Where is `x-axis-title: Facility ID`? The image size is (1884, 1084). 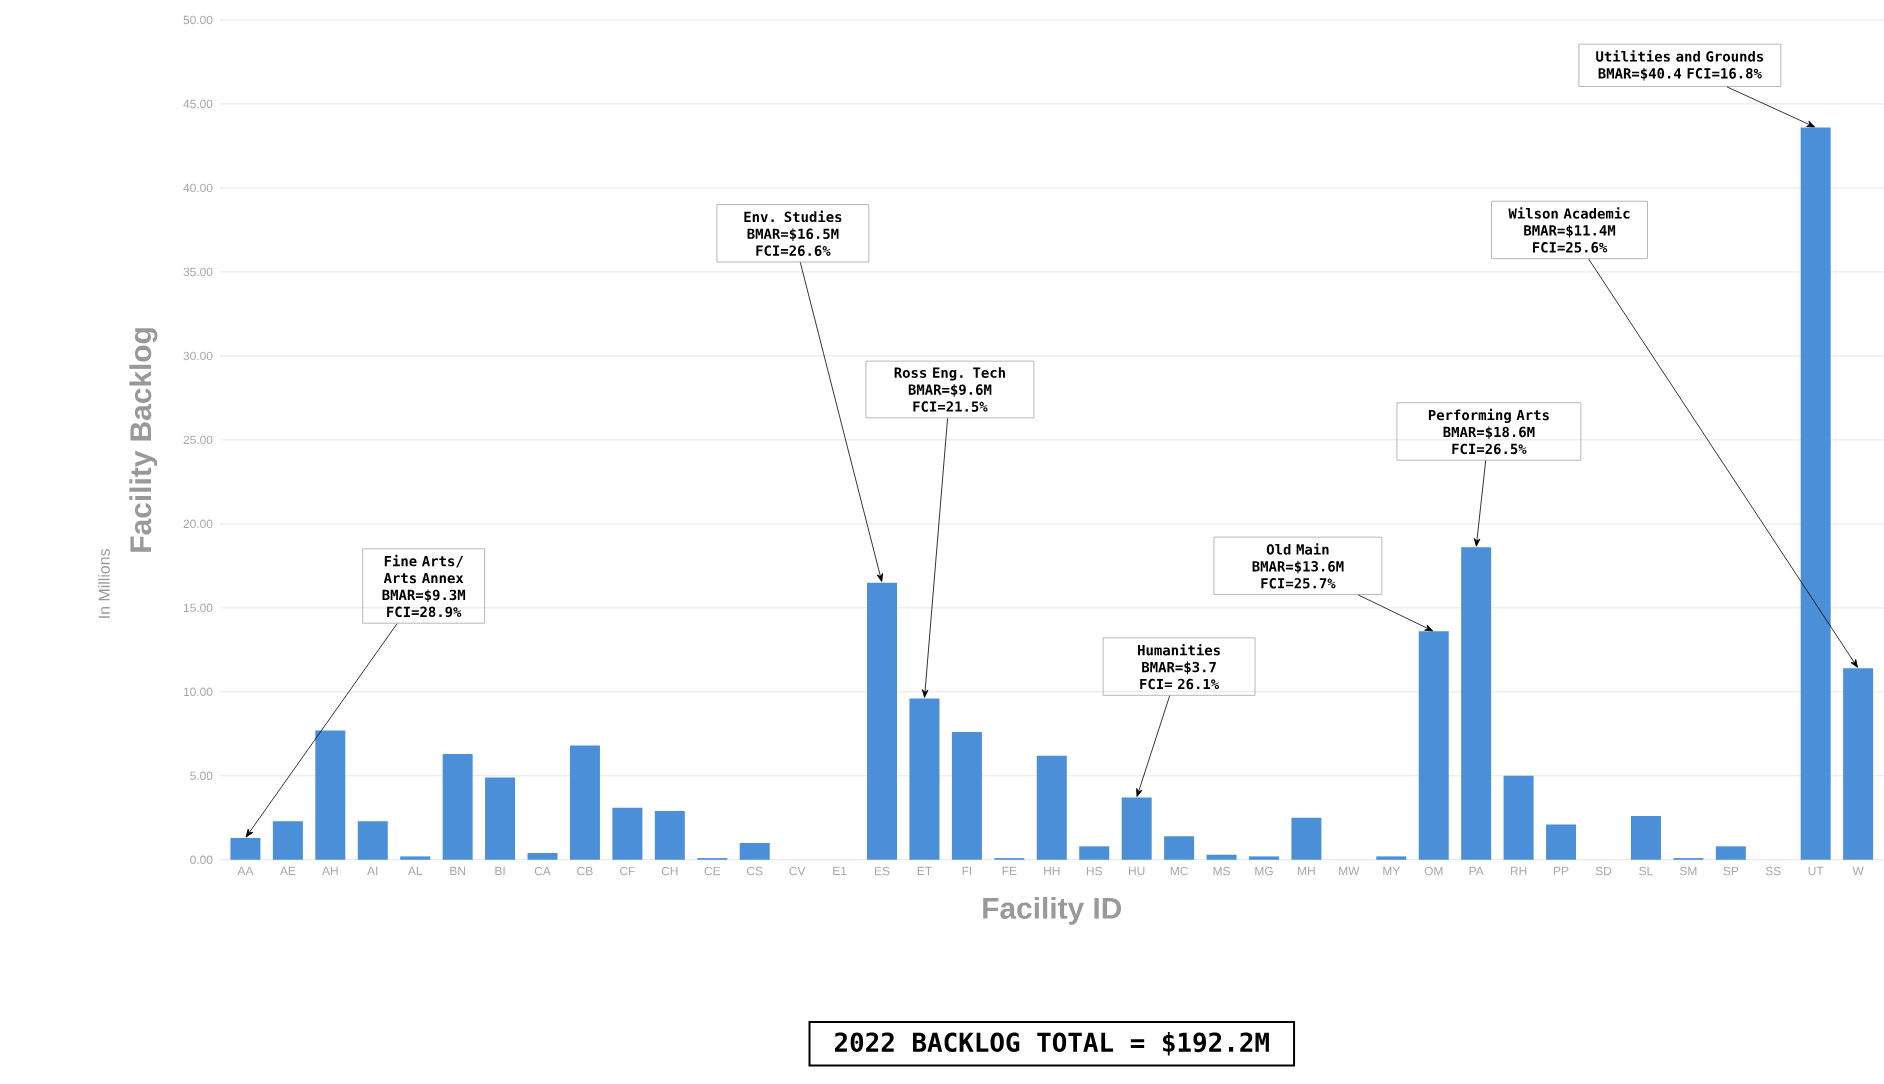 x-axis-title: Facility ID is located at coordinates (1052, 911).